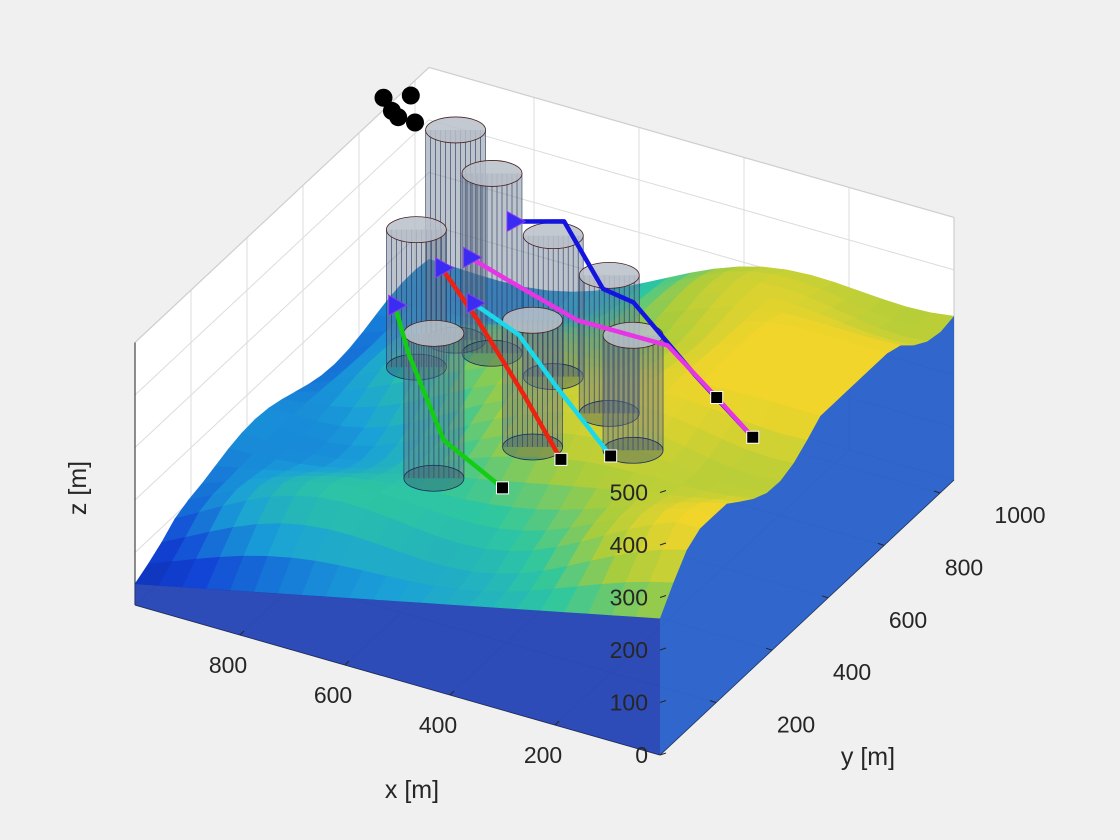 This screenshot has width=1120, height=840. What do you see at coordinates (629, 545) in the screenshot?
I see `z-tick-label: 400` at bounding box center [629, 545].